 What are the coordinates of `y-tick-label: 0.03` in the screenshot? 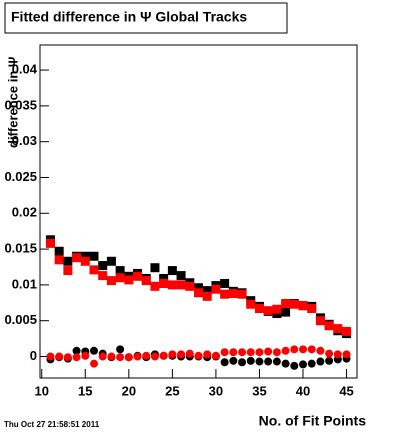 It's located at (24, 140).